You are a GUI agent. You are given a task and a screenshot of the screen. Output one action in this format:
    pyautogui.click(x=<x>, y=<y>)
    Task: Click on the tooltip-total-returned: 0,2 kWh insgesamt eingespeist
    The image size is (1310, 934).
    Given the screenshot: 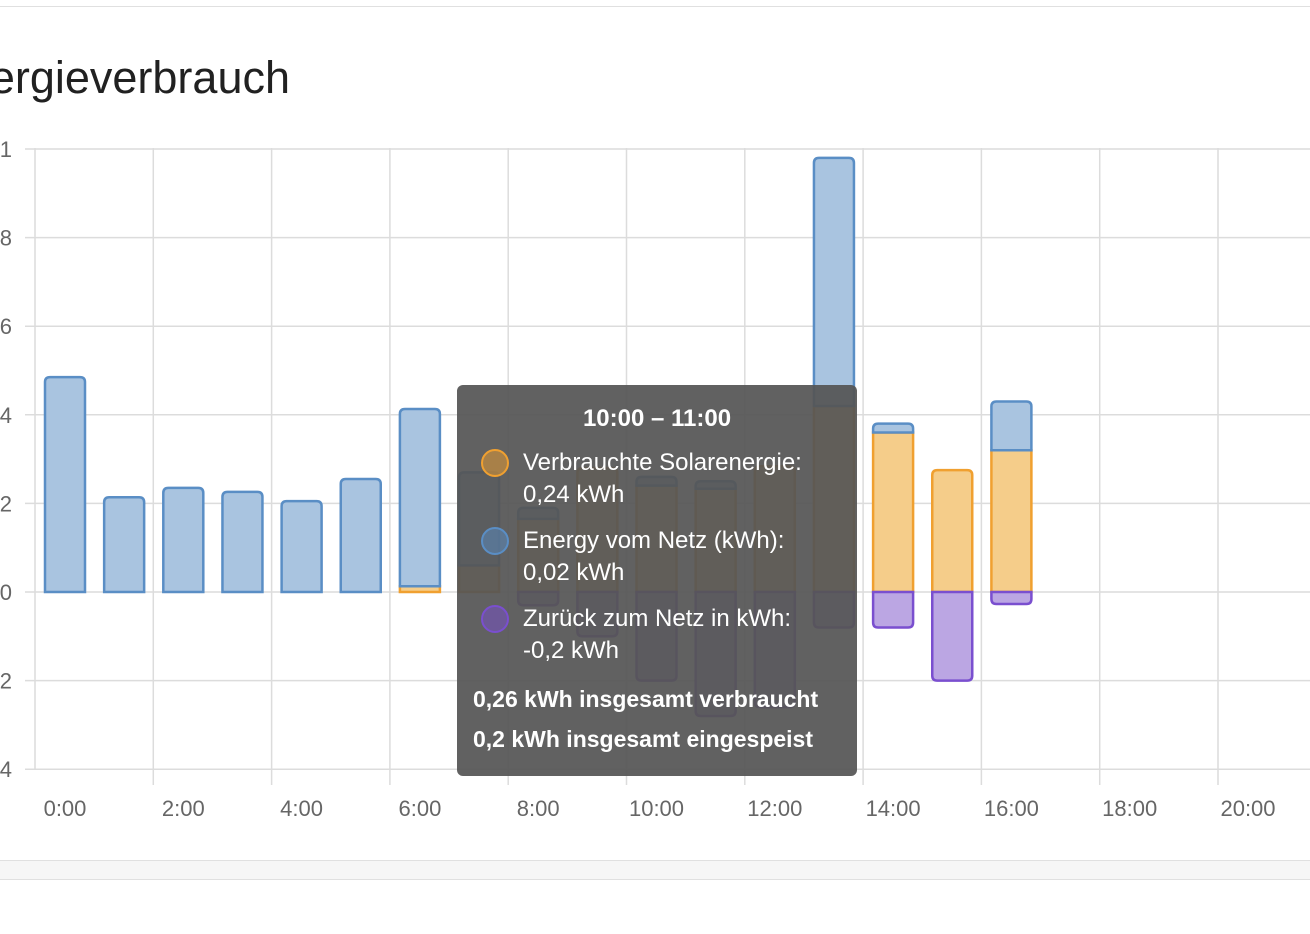 What is the action you would take?
    pyautogui.click(x=643, y=739)
    